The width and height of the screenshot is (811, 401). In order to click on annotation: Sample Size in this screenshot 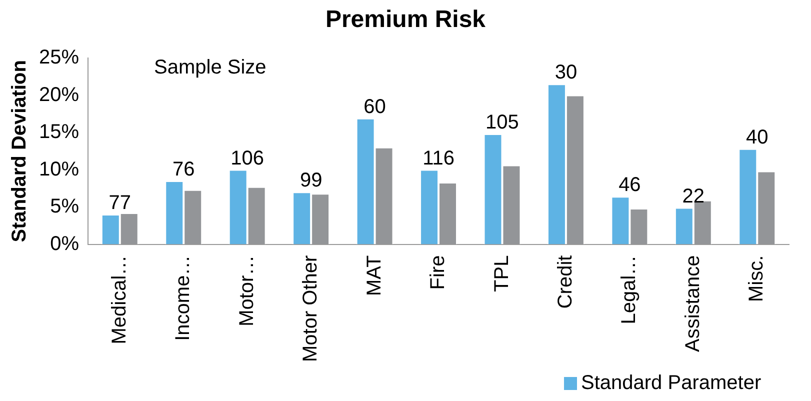, I will do `click(210, 67)`.